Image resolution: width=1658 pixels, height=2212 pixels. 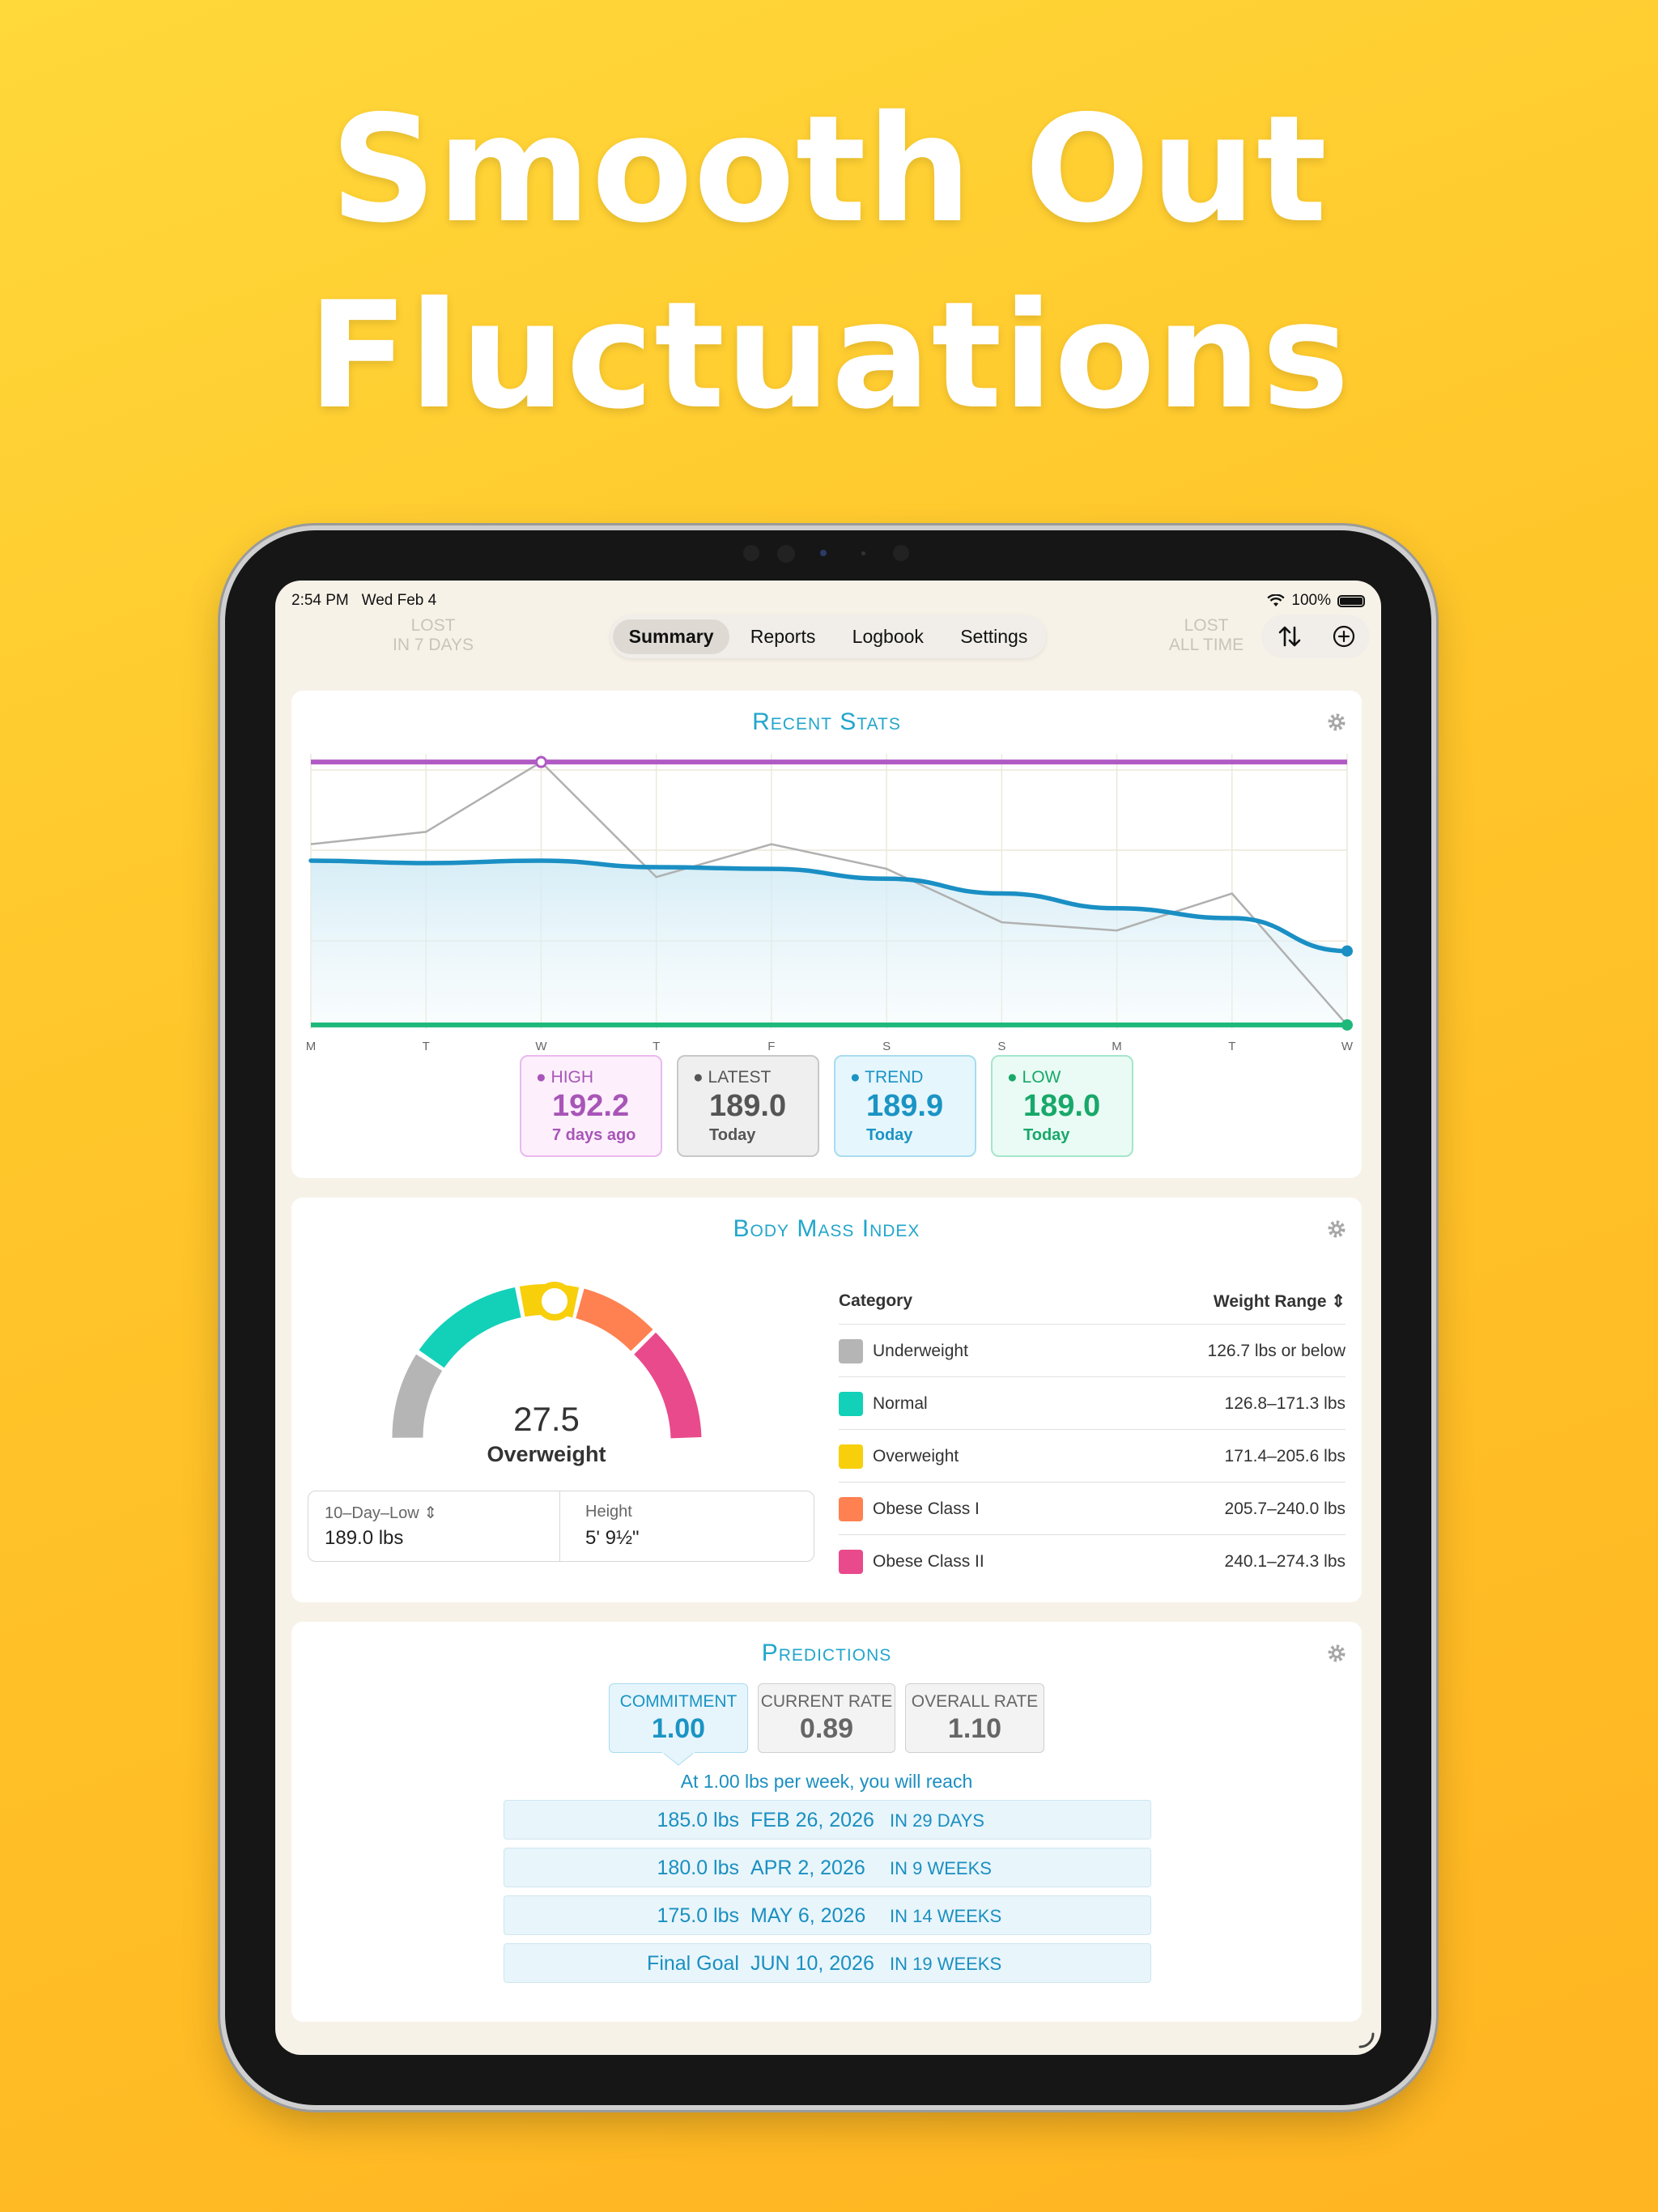 I want to click on tab-reports: Reports, so click(x=783, y=636).